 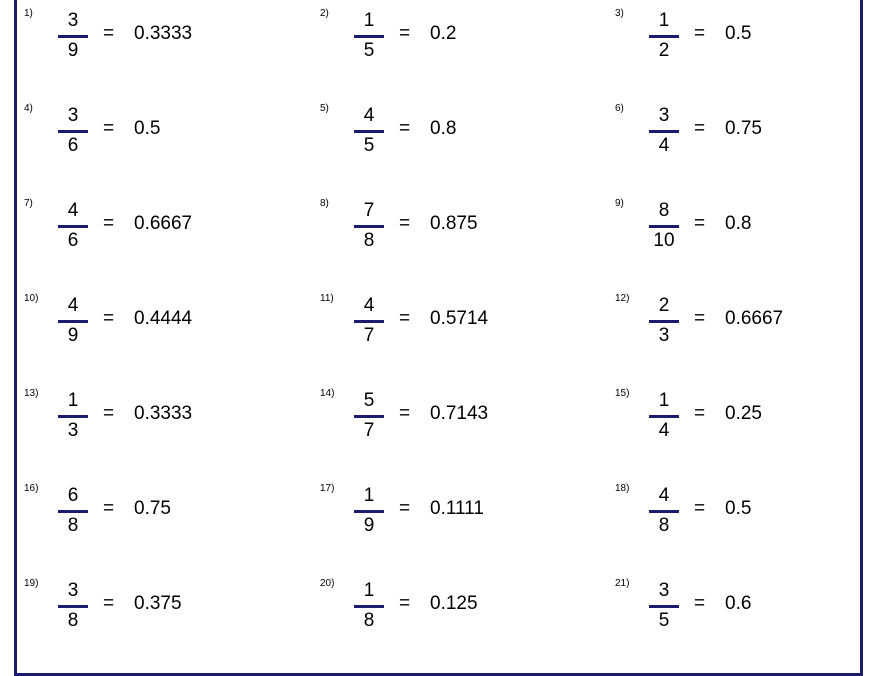 What do you see at coordinates (450, 323) in the screenshot?
I see `problem-item: 11) 4 7 = 0.5714` at bounding box center [450, 323].